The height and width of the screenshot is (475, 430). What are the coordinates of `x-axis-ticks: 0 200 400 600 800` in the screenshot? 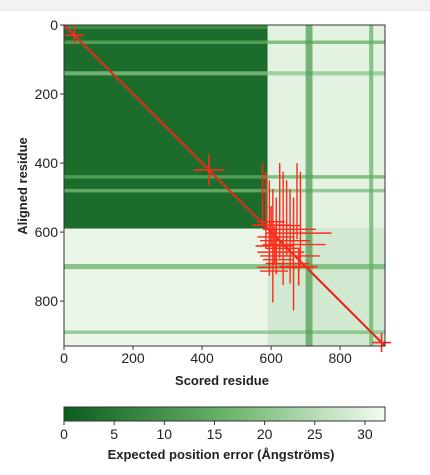 It's located at (206, 356).